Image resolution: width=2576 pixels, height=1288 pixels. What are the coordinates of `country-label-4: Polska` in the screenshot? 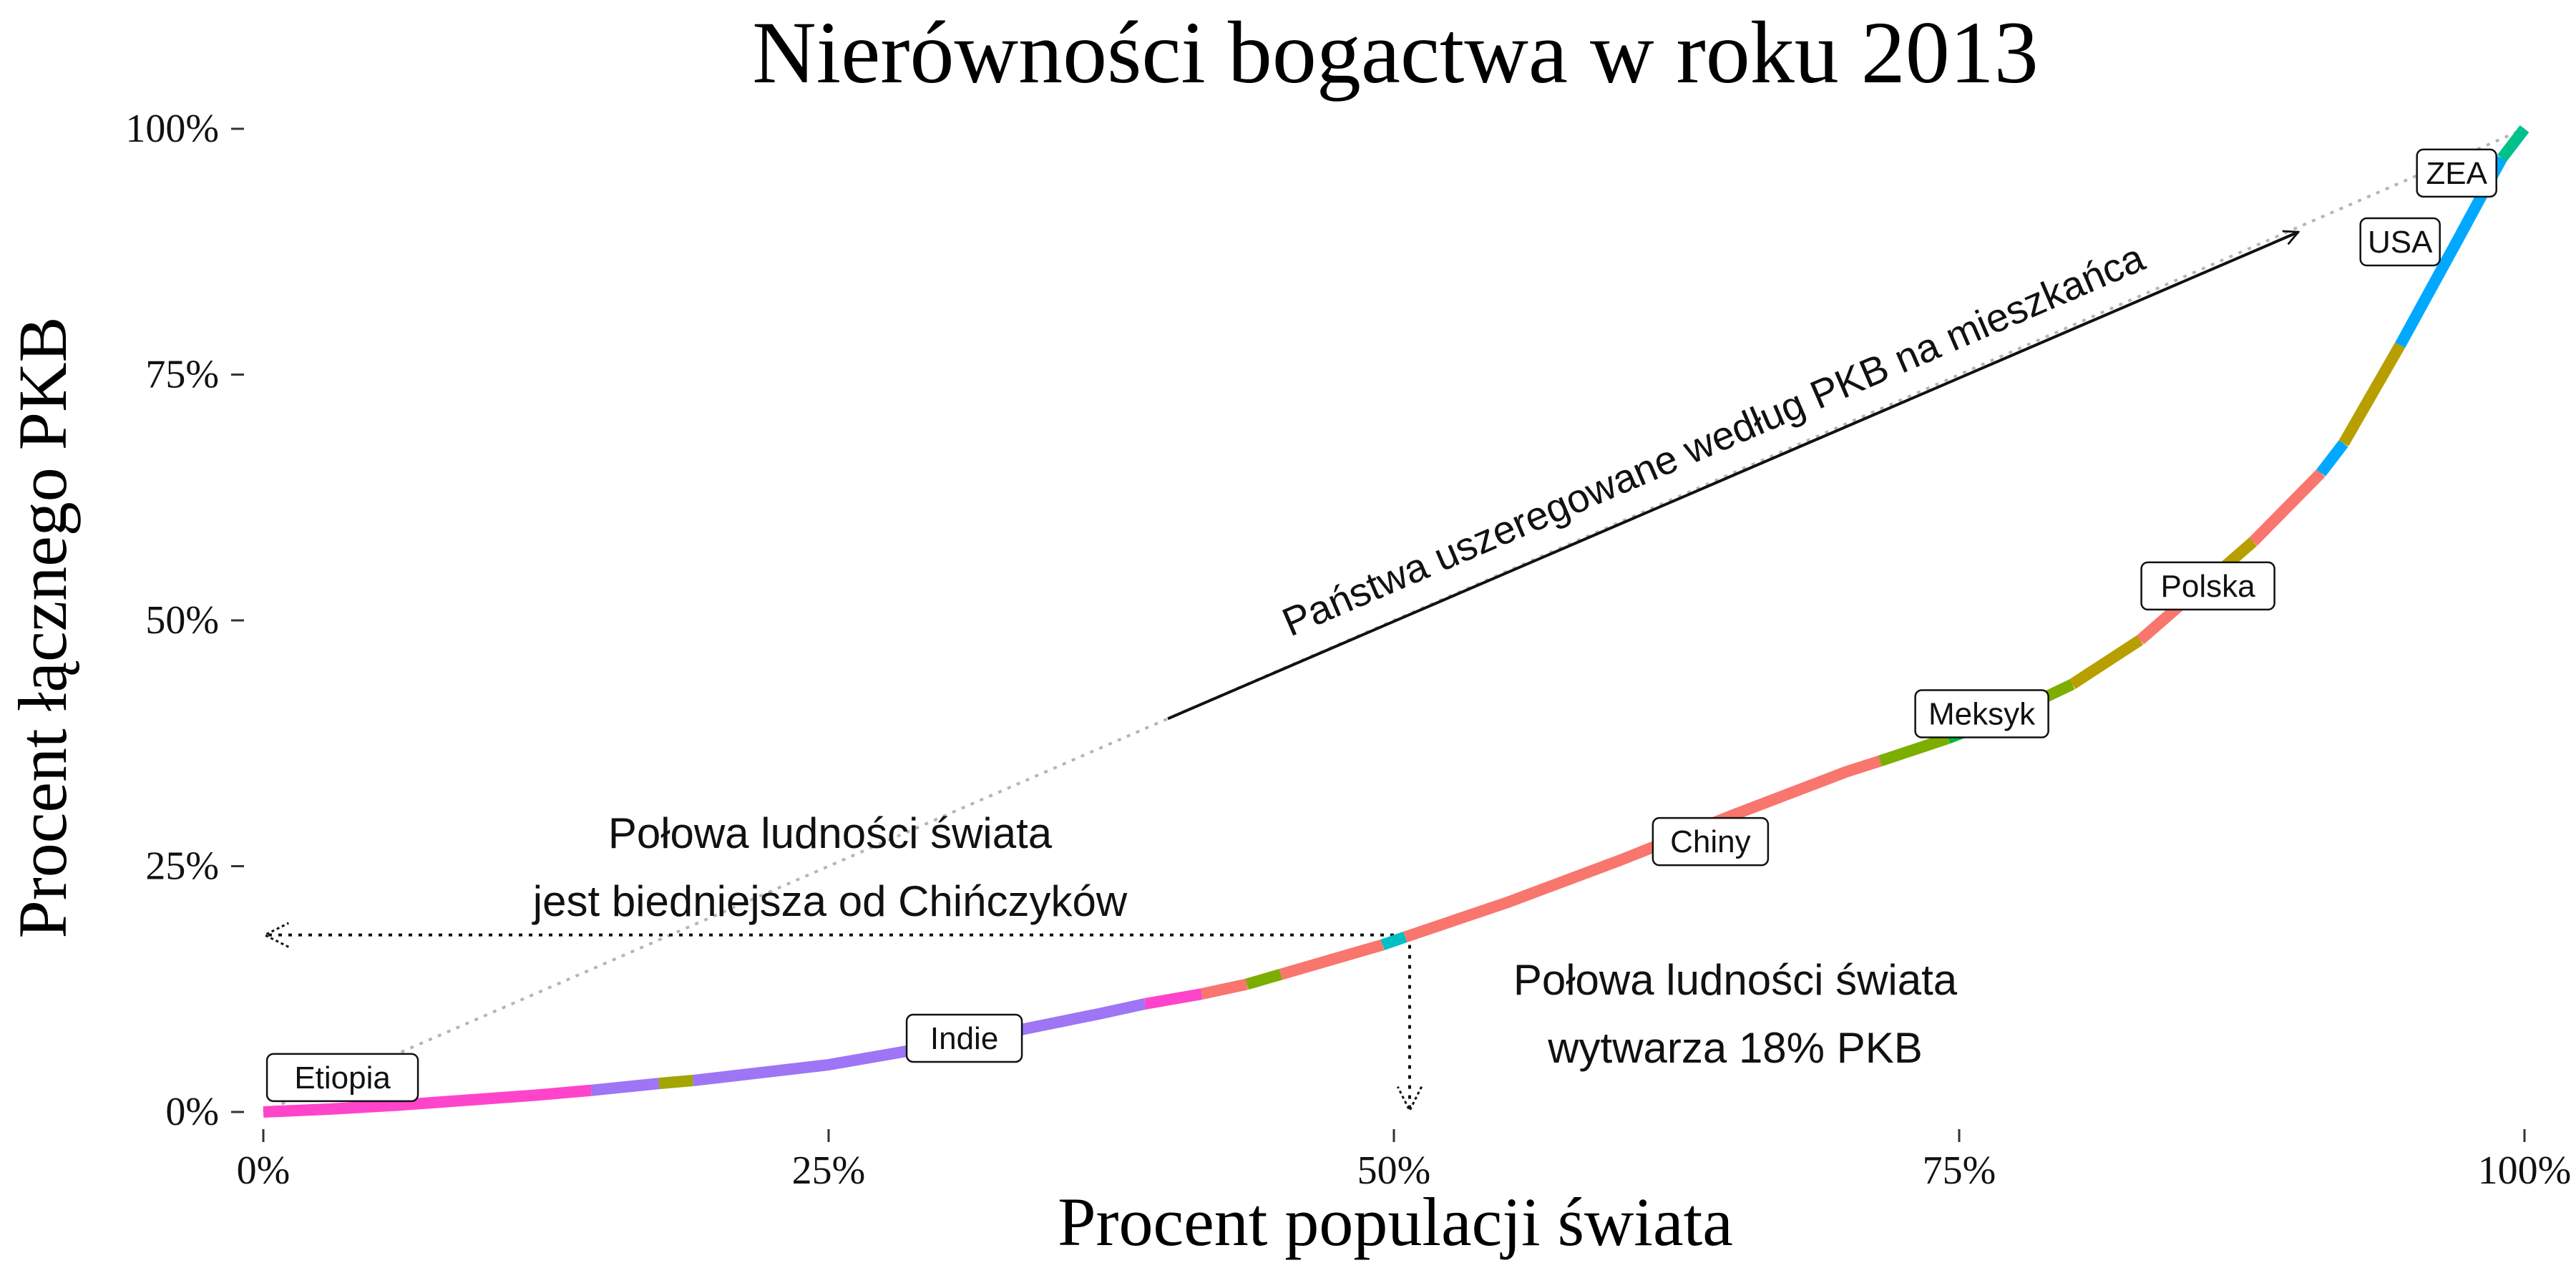 It's located at (2207, 586).